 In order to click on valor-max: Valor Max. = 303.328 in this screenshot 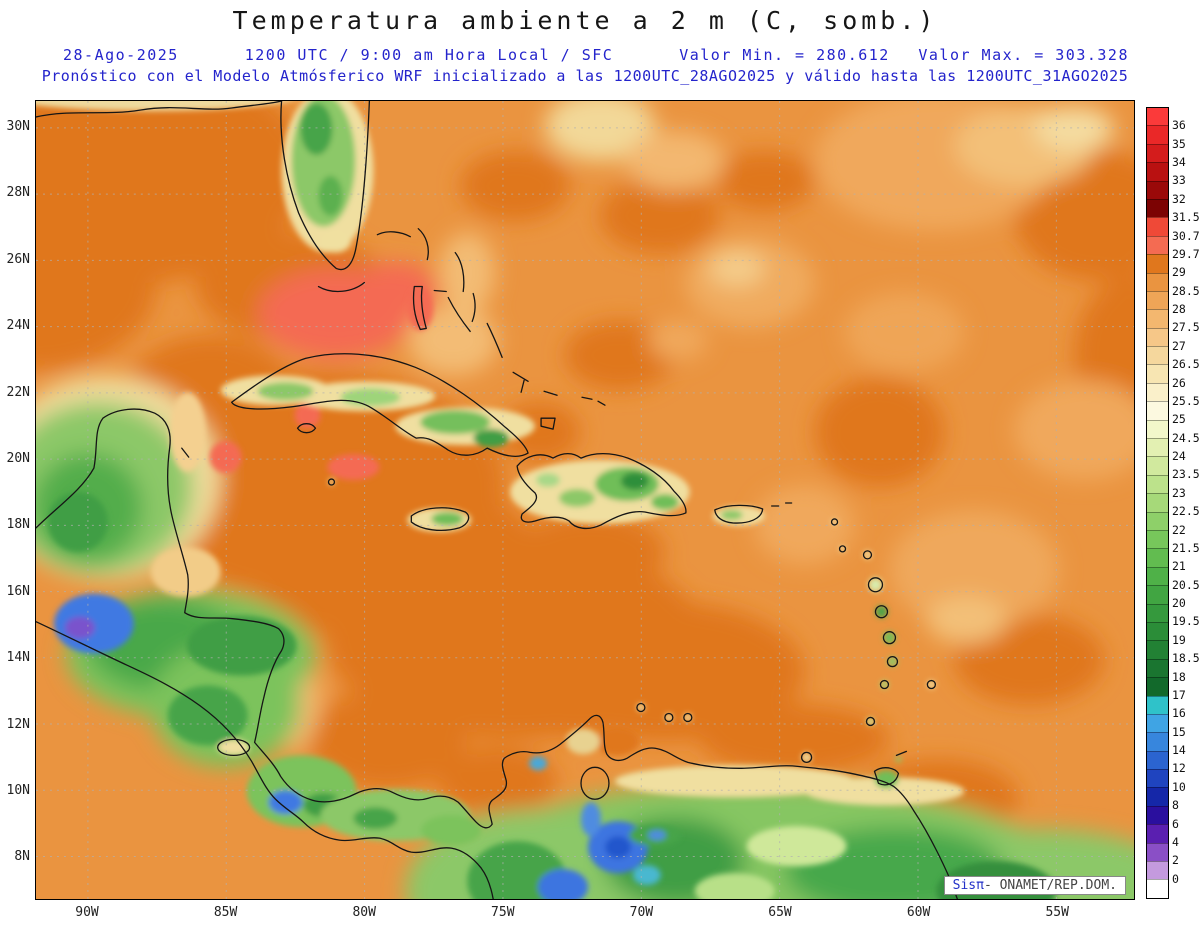, I will do `click(1023, 55)`.